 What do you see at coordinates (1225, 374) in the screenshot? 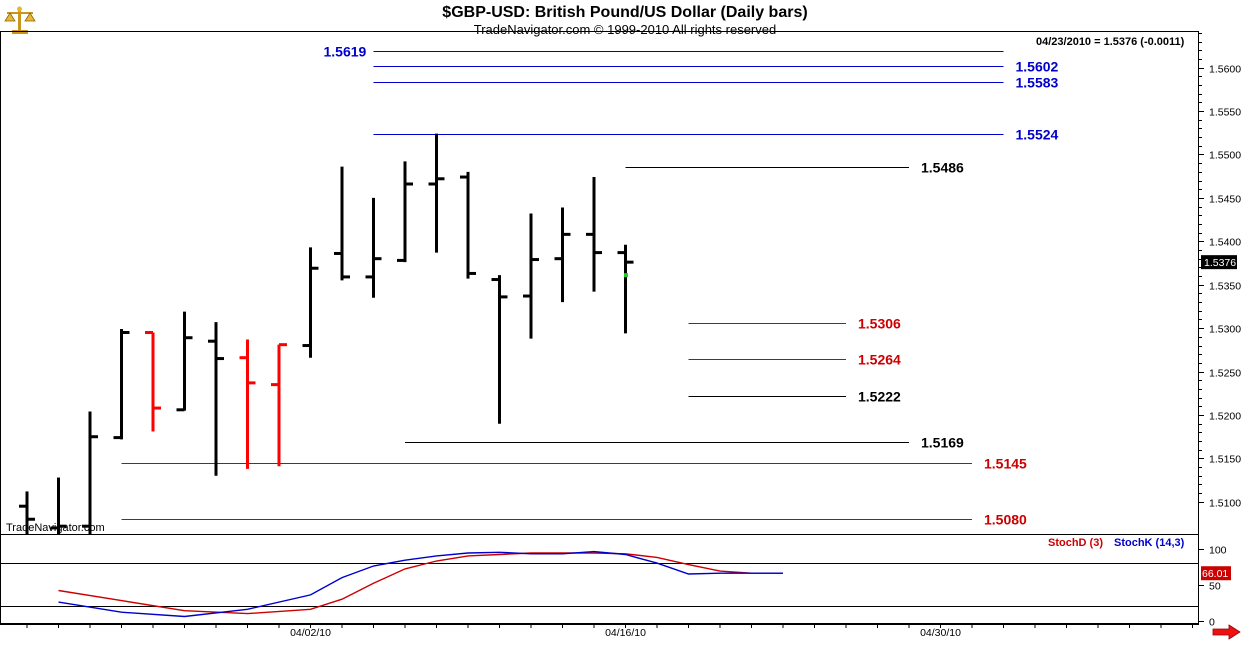
I see `price-tick-label: 1.5250` at bounding box center [1225, 374].